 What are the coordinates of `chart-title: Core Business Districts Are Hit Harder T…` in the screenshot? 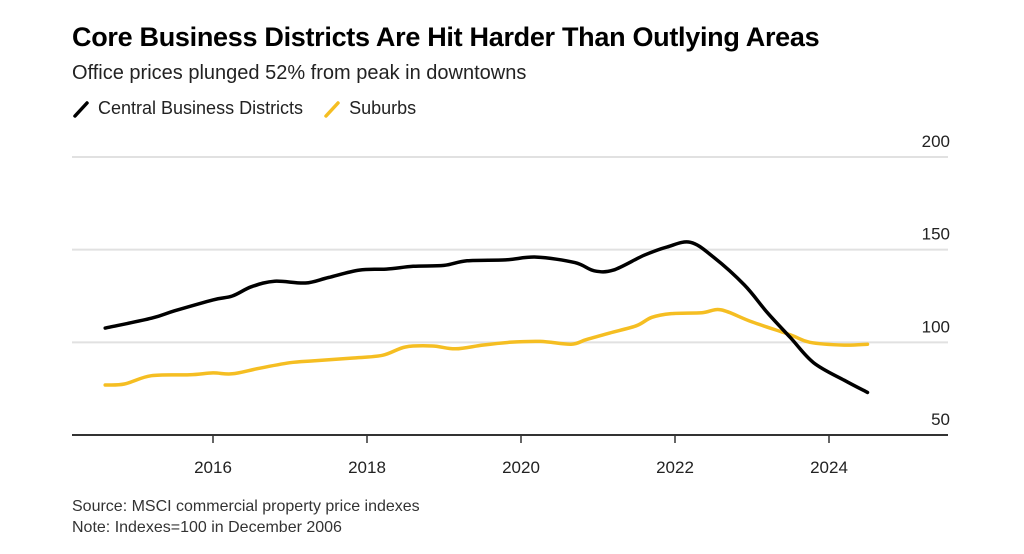 It's located at (446, 37).